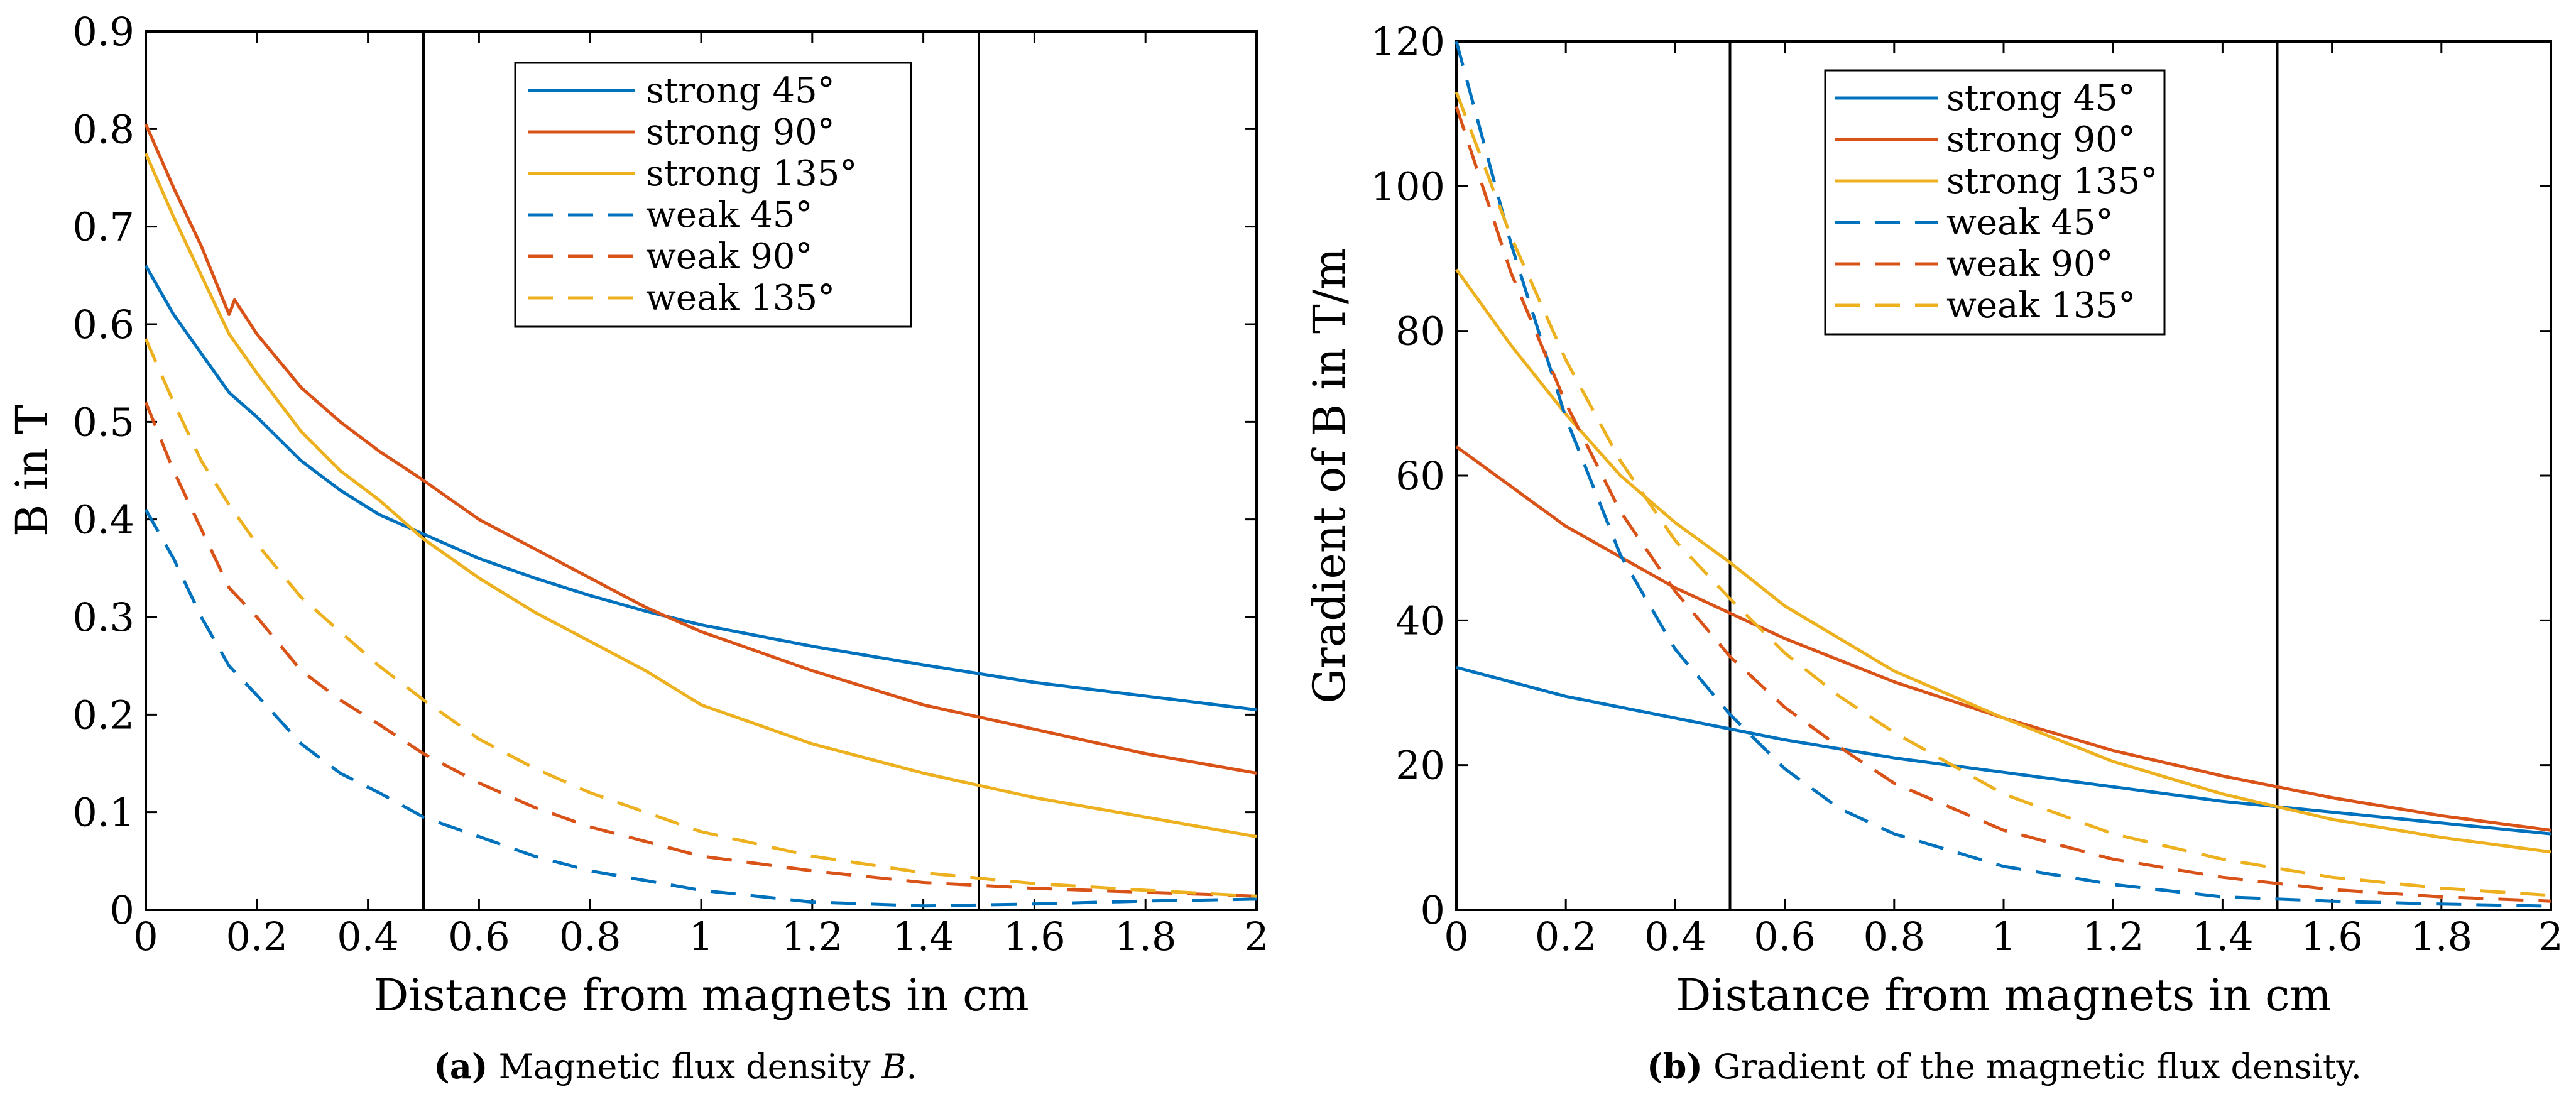 This screenshot has height=1104, width=2576. Describe the element at coordinates (103, 520) in the screenshot. I see `y-tick-label-undefined: 0.4` at that location.